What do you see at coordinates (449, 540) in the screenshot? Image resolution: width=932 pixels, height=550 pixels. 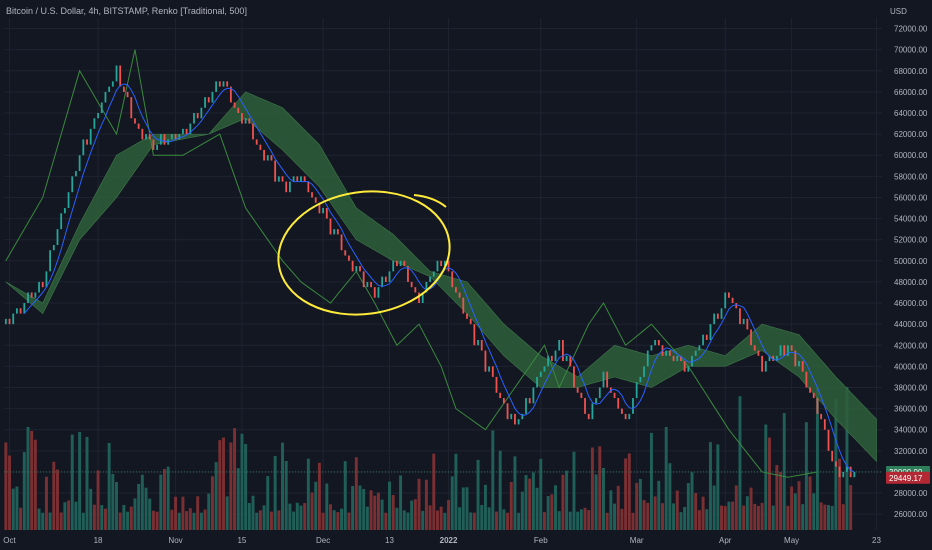 I see `time-tick-label: 2022` at bounding box center [449, 540].